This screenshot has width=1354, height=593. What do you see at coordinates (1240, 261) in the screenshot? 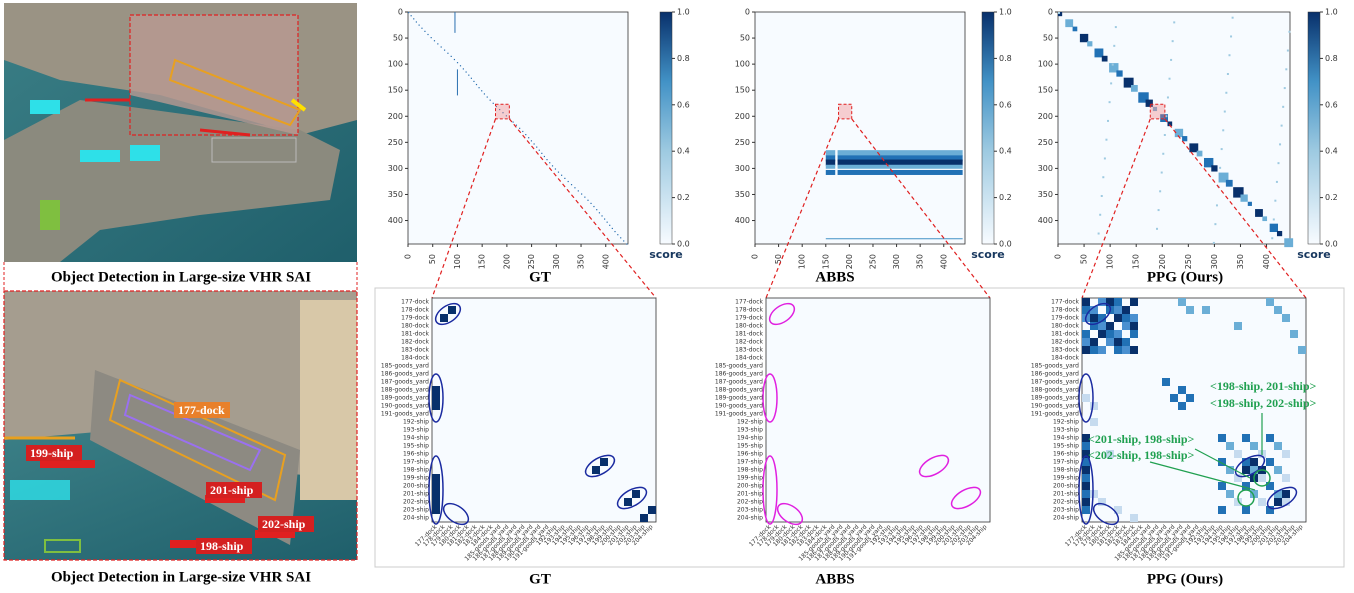
I see `x-tick-label: 350` at bounding box center [1240, 261].